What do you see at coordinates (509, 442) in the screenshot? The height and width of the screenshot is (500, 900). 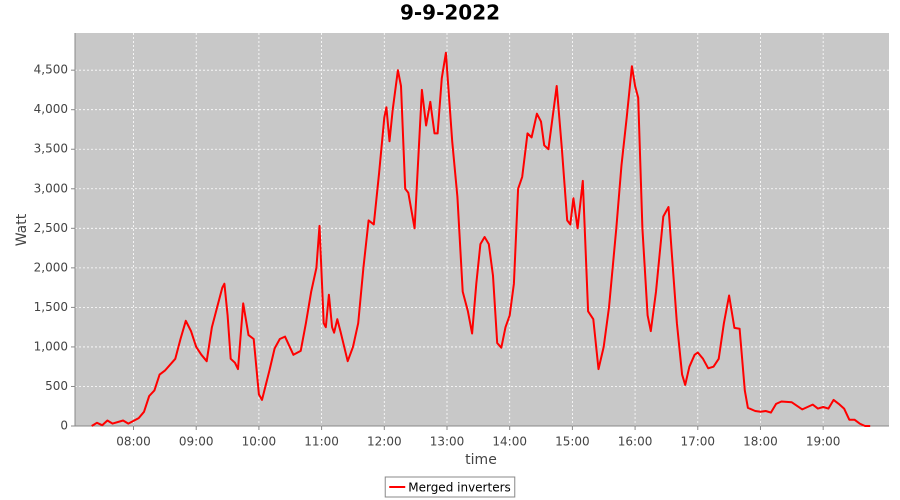 I see `x-tick-label: 14:00` at bounding box center [509, 442].